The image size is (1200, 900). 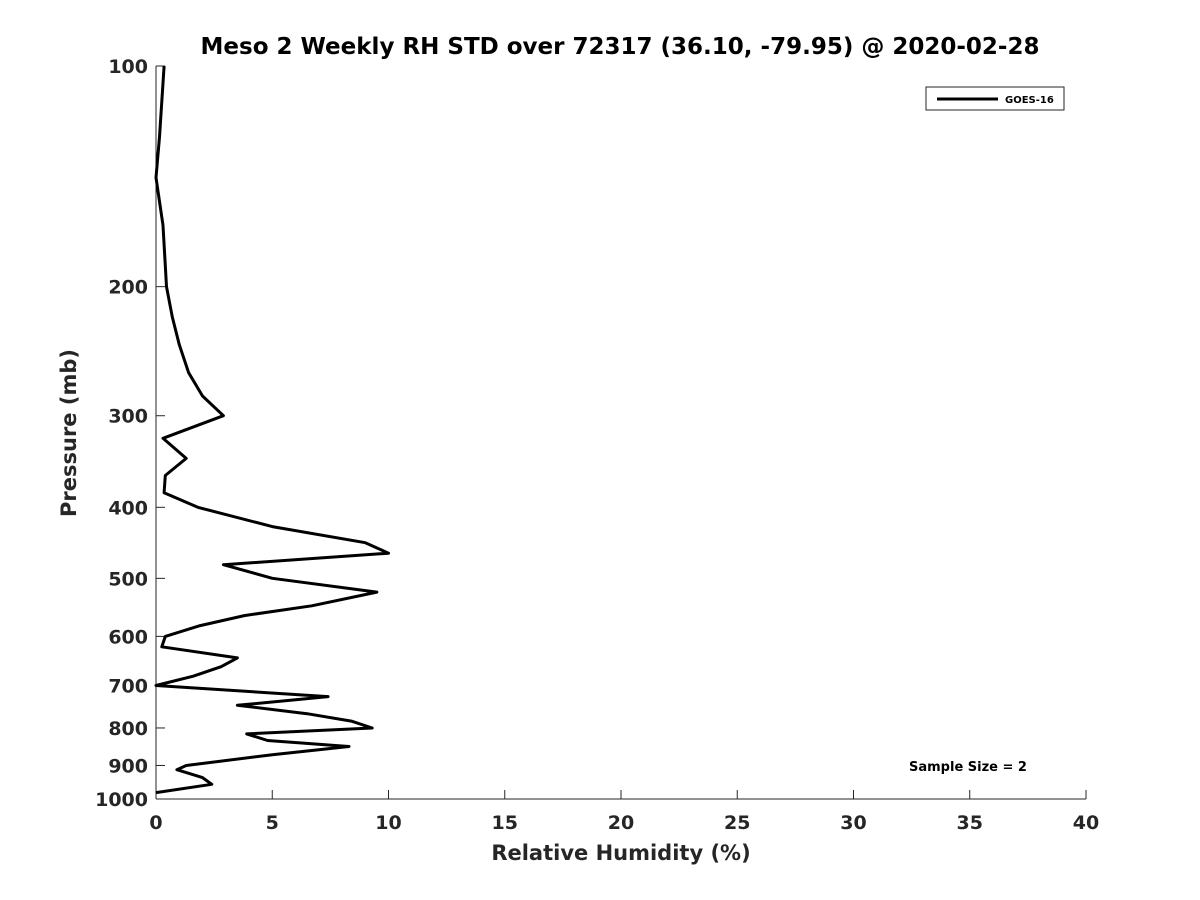 I want to click on y-tick-label: 700, so click(x=128, y=686).